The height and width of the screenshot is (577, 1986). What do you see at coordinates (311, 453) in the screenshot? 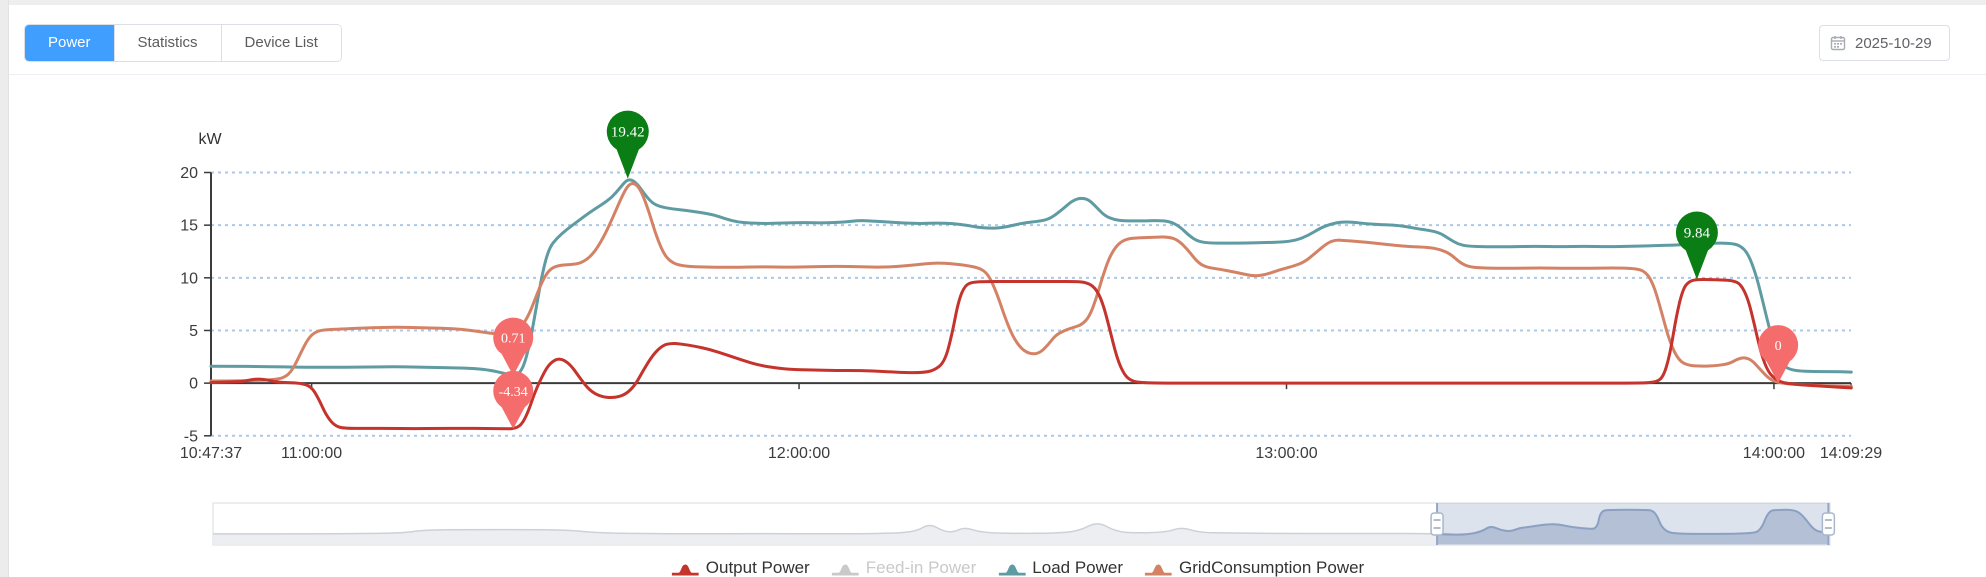
I see `x-axis-label: 11:00:00` at bounding box center [311, 453].